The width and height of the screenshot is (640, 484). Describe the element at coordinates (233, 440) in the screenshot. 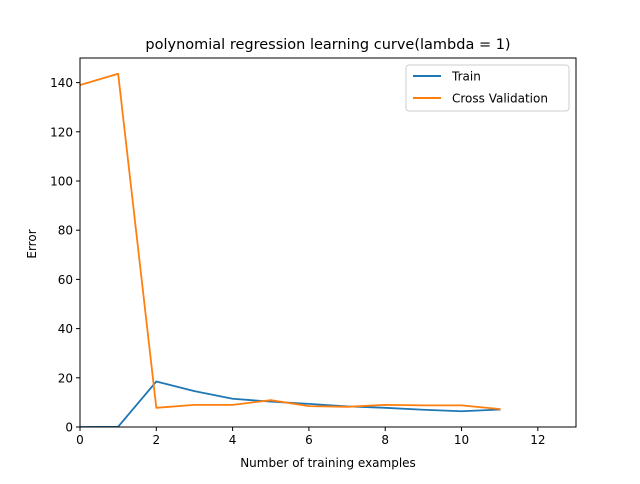

I see `x-tick-label: 4` at that location.